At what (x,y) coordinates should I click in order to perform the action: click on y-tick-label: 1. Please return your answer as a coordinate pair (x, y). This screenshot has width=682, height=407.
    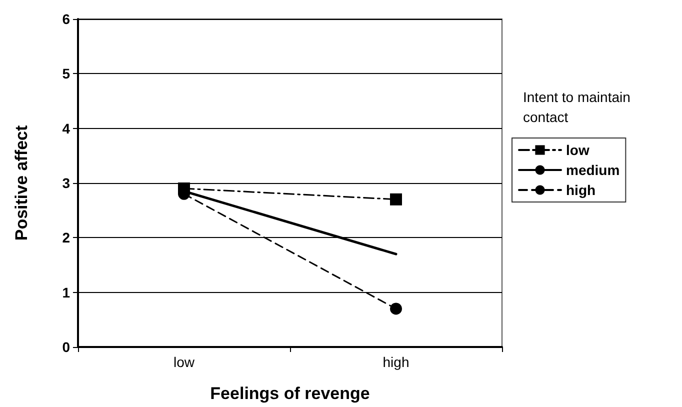
    Looking at the image, I should click on (66, 292).